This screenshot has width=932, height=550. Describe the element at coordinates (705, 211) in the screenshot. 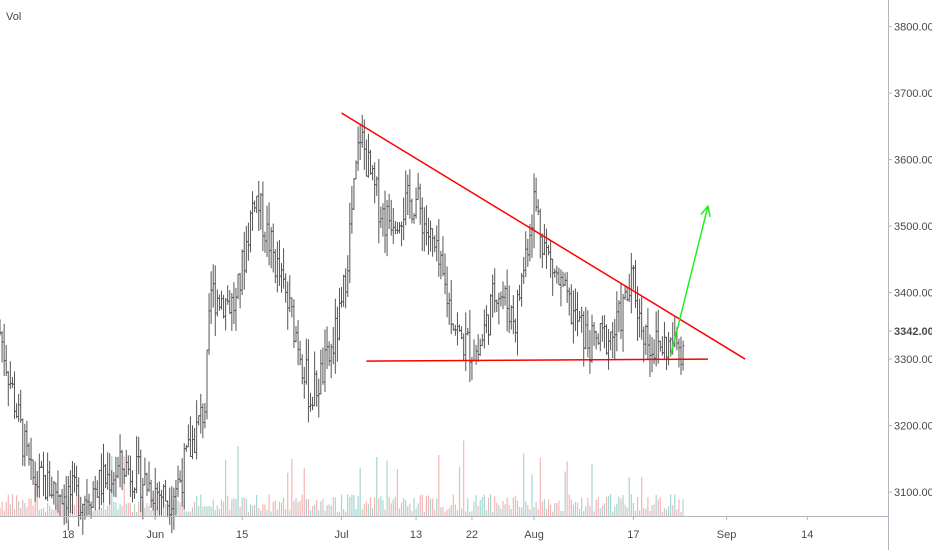

I see `arrow-head` at that location.